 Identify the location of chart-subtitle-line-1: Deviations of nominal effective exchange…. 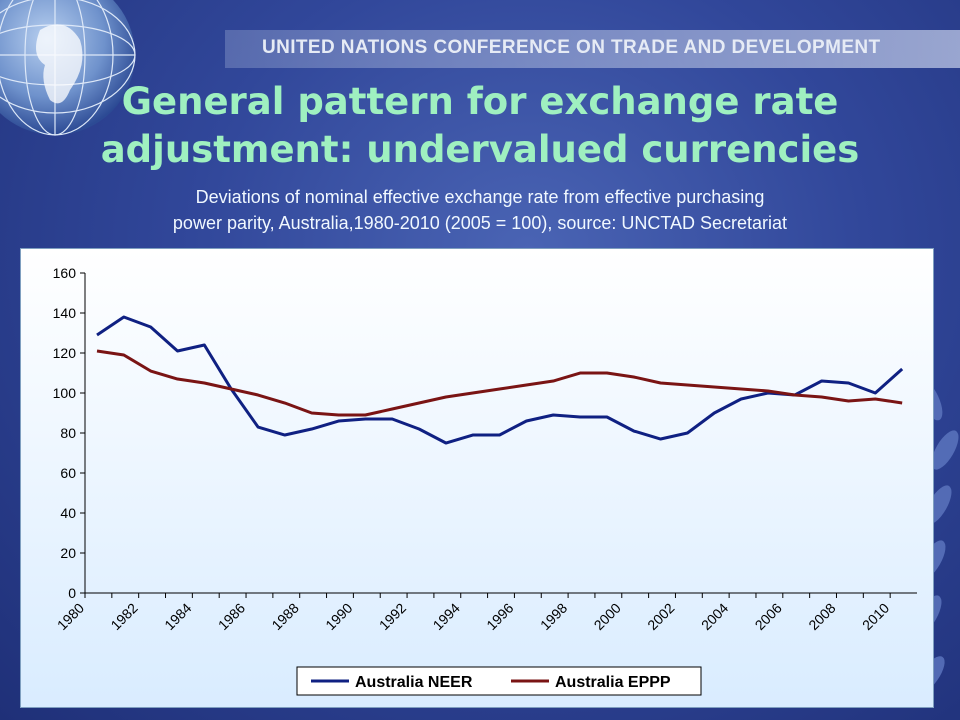
(480, 197).